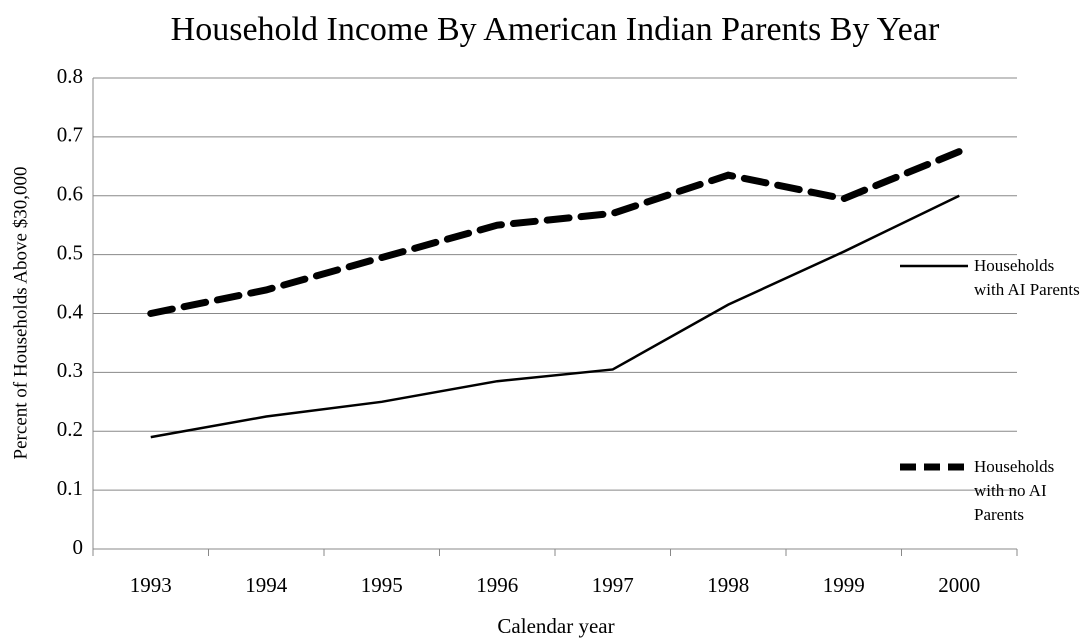 This screenshot has height=640, width=1083. What do you see at coordinates (728, 585) in the screenshot?
I see `x-tick-label: 1998` at bounding box center [728, 585].